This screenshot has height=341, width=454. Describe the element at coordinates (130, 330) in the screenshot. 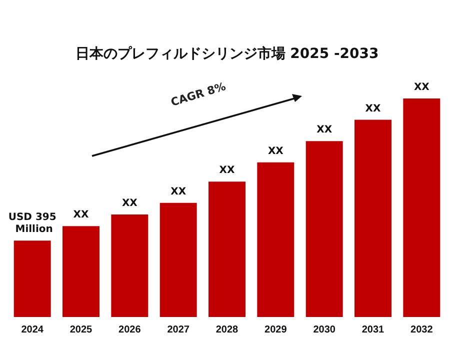

I see `x-tick-label: 2026` at that location.